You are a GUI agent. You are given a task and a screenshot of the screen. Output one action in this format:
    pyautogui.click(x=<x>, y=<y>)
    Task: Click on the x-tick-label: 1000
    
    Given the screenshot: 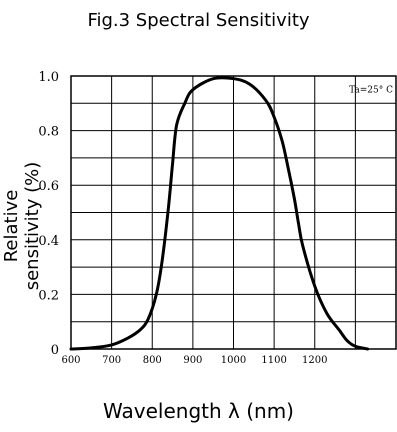 What is the action you would take?
    pyautogui.click(x=233, y=360)
    